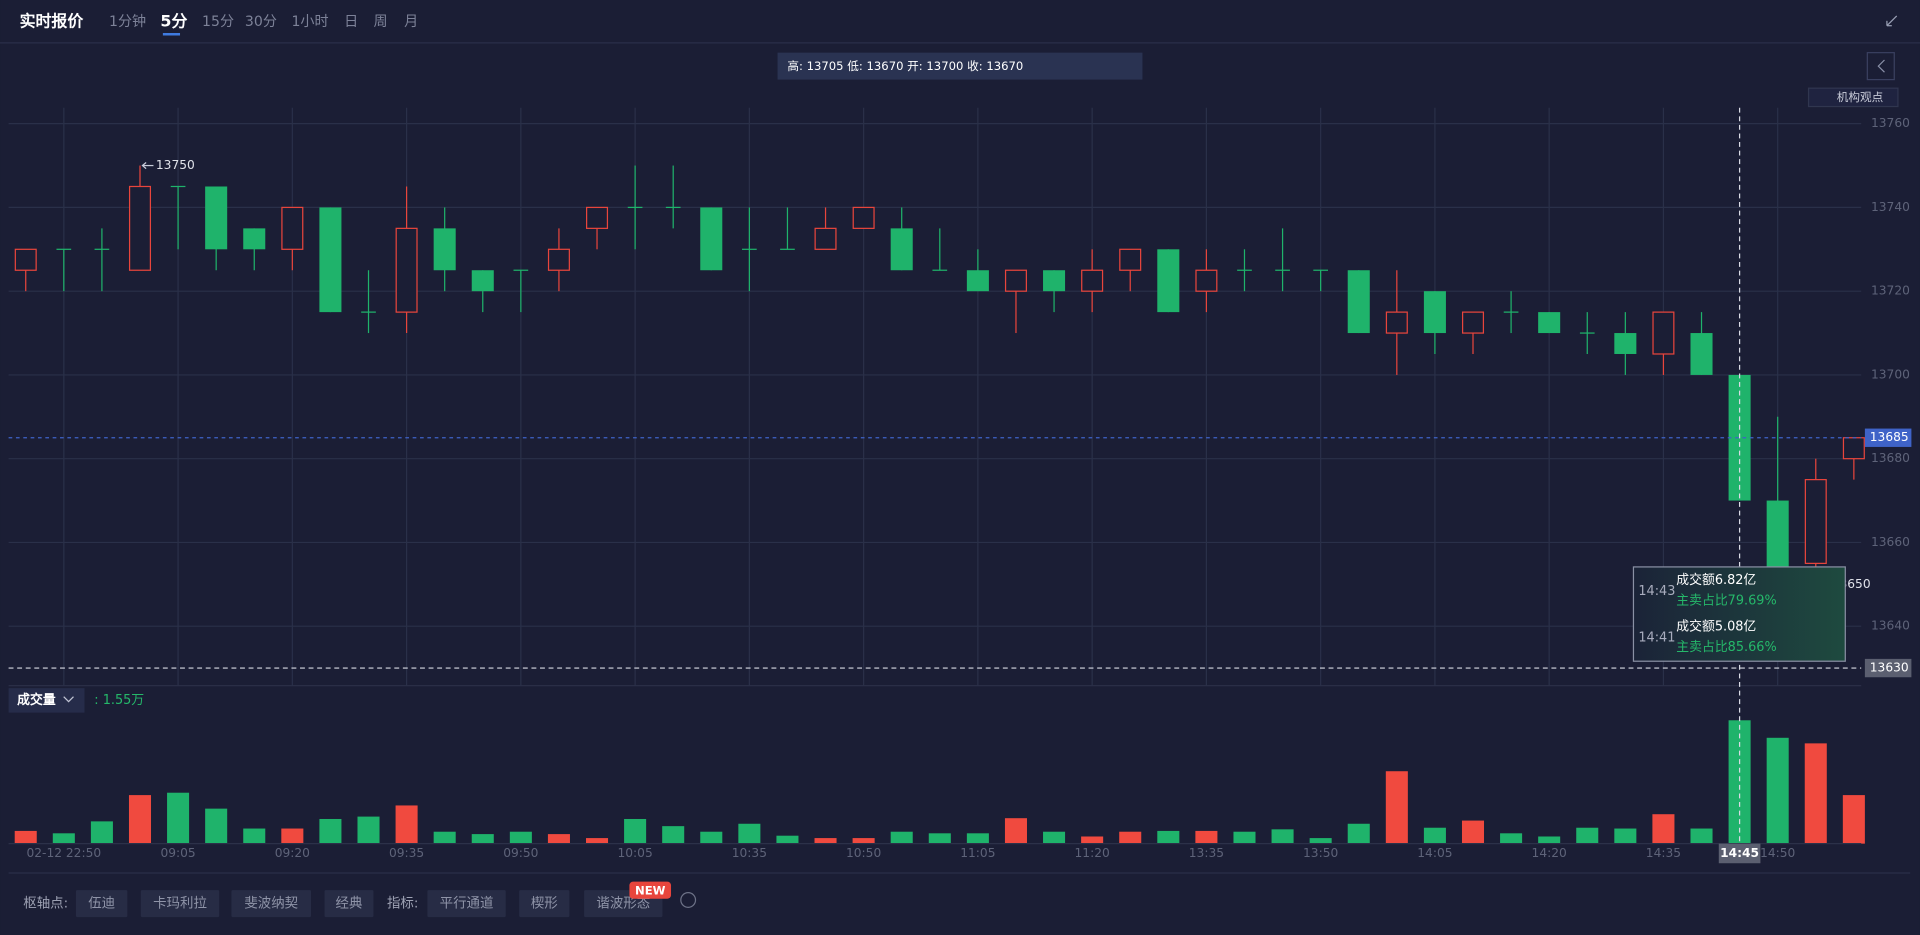  I want to click on timeframe-tab: 周, so click(380, 22).